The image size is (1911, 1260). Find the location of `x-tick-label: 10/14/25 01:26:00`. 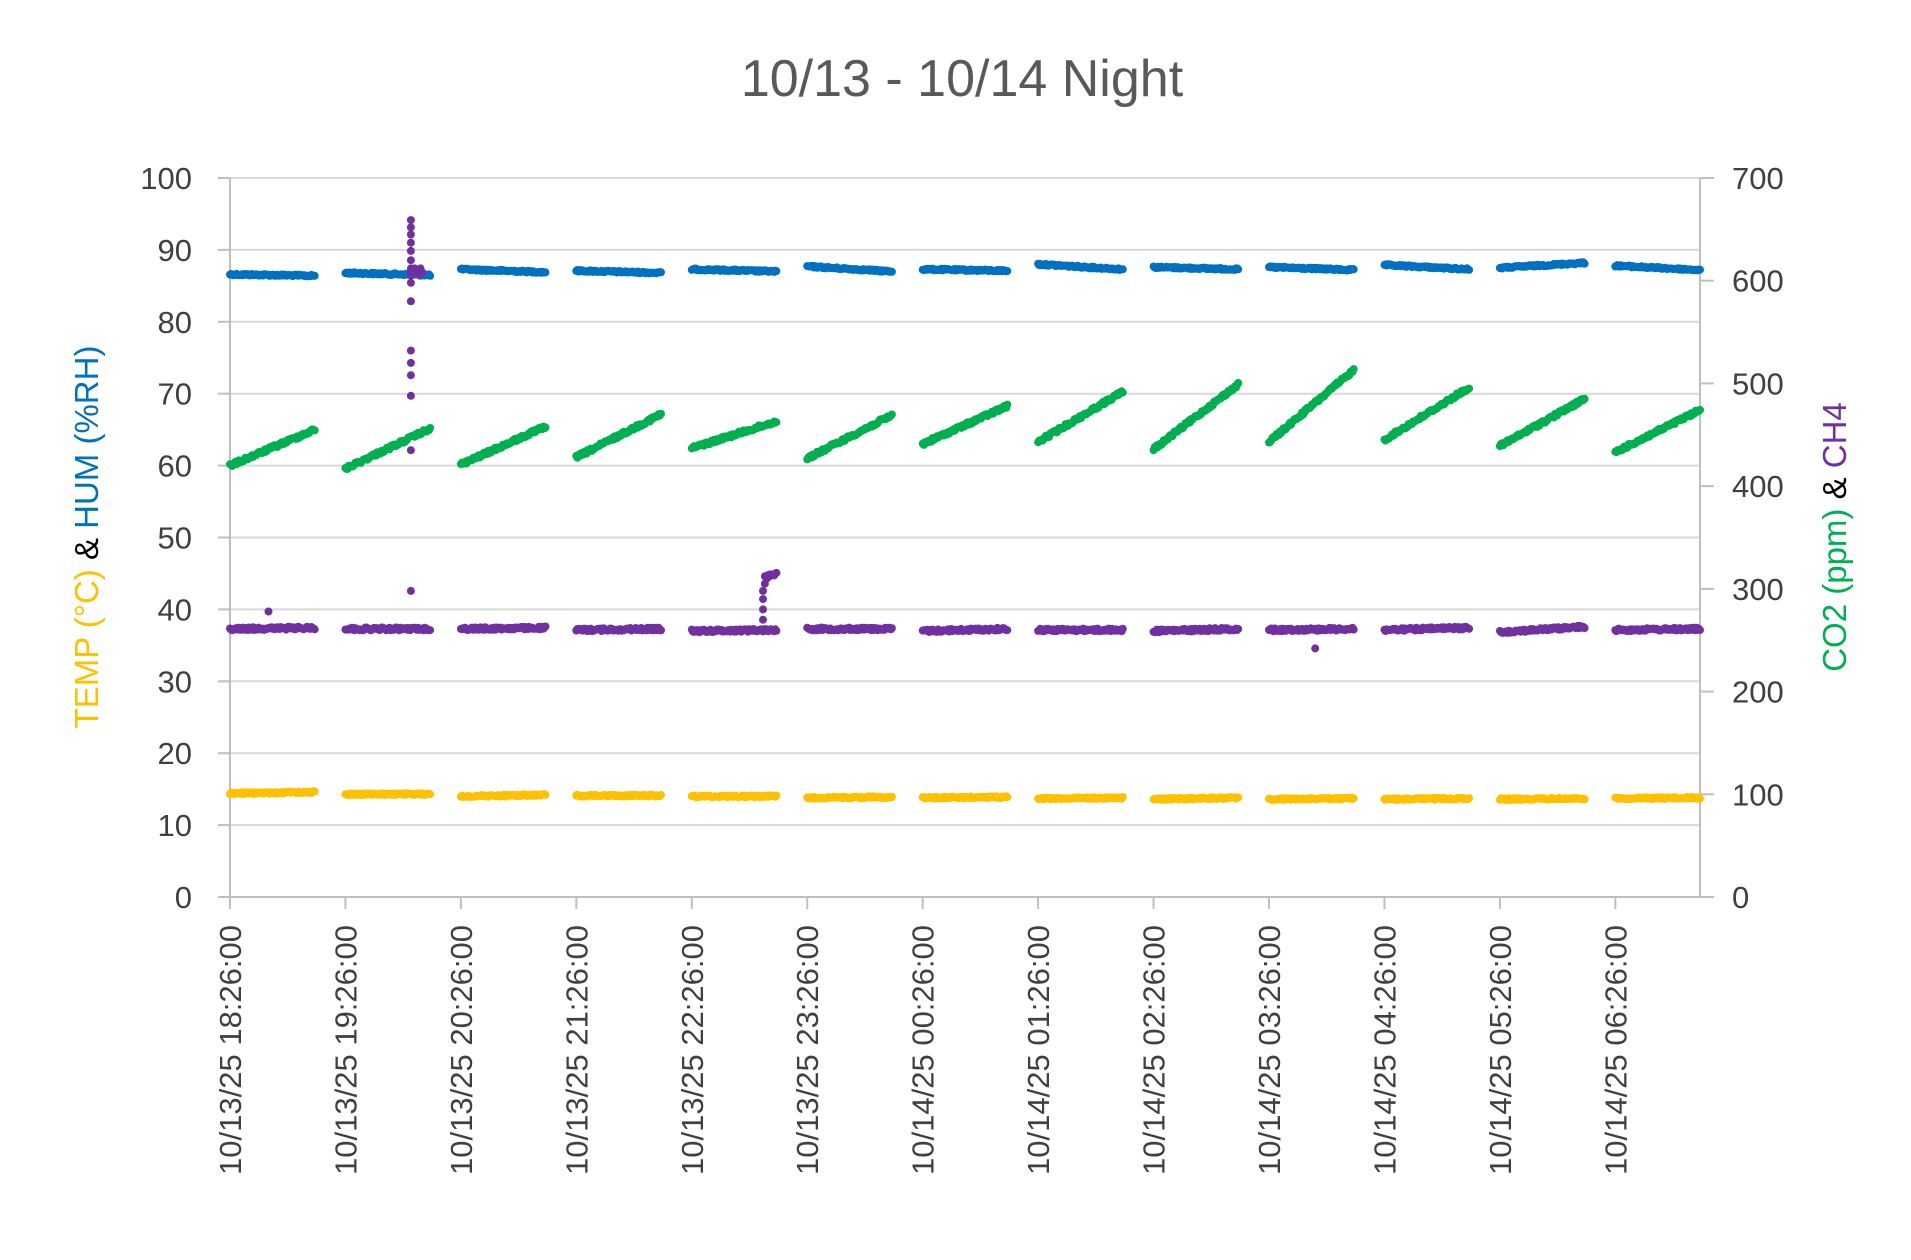

x-tick-label: 10/14/25 01:26:00 is located at coordinates (1038, 1050).